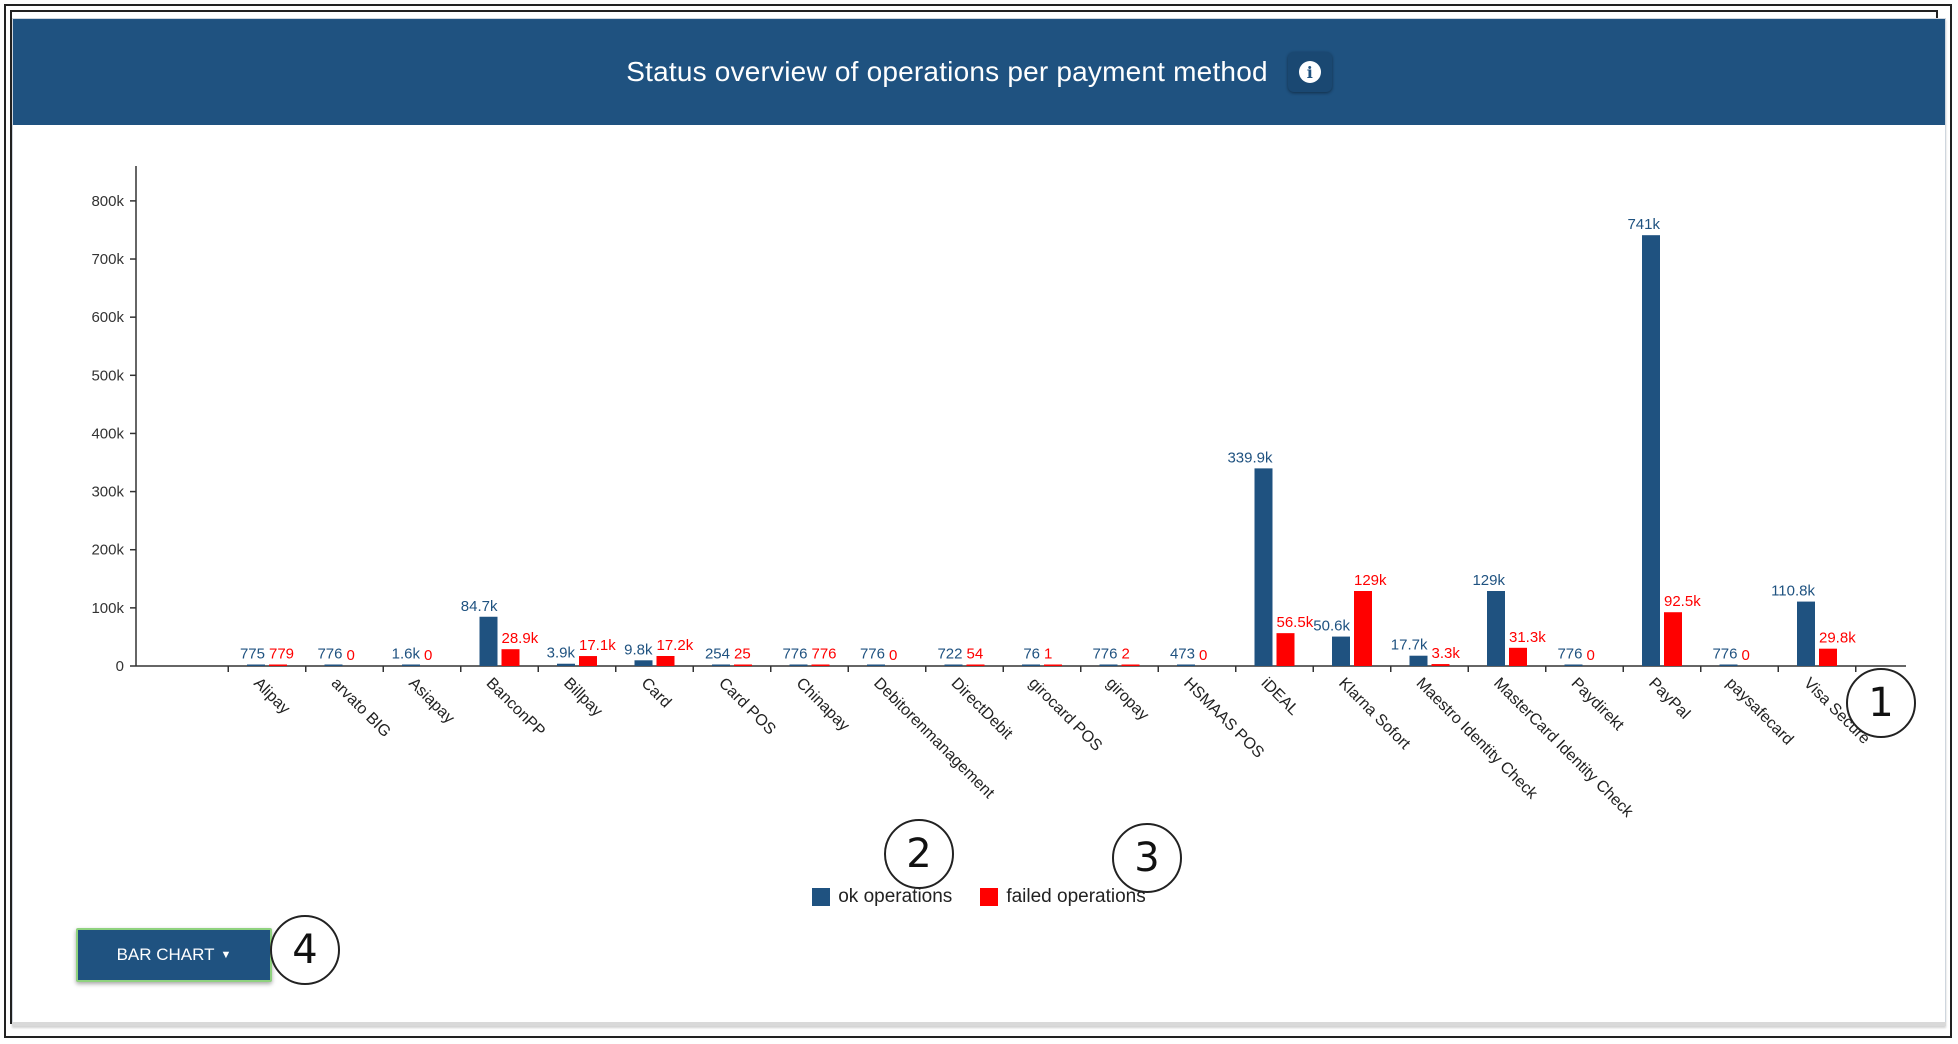  Describe the element at coordinates (1488, 580) in the screenshot. I see `data-label-ok: 129k` at that location.